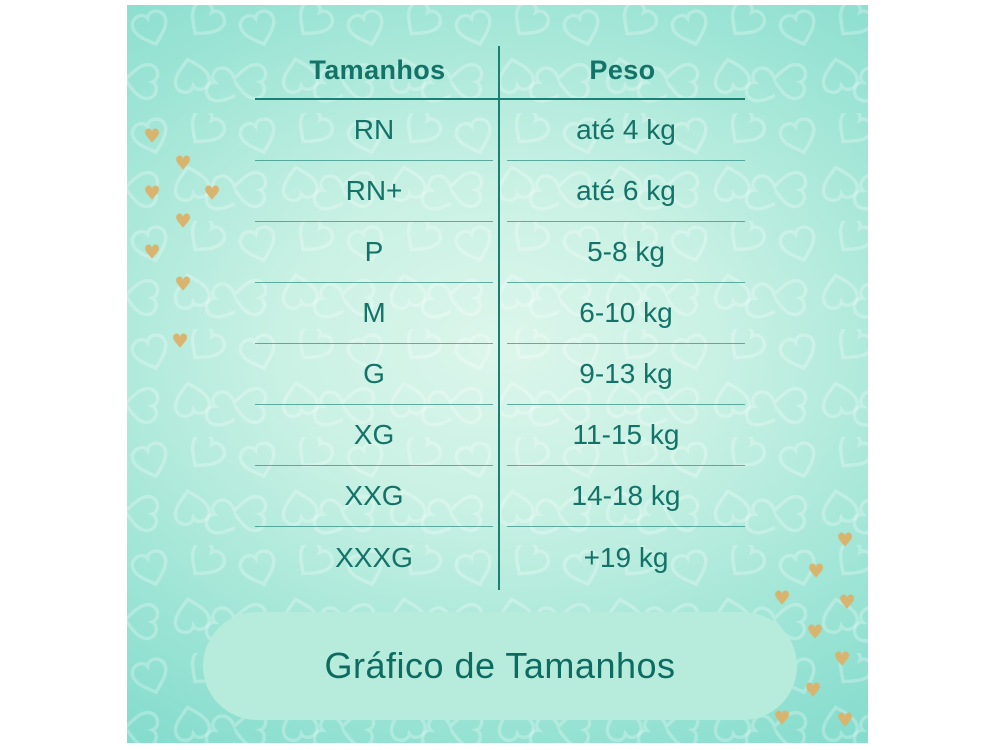 This screenshot has width=1000, height=750. I want to click on table-row: XG 11-15 kg, so click(500, 435).